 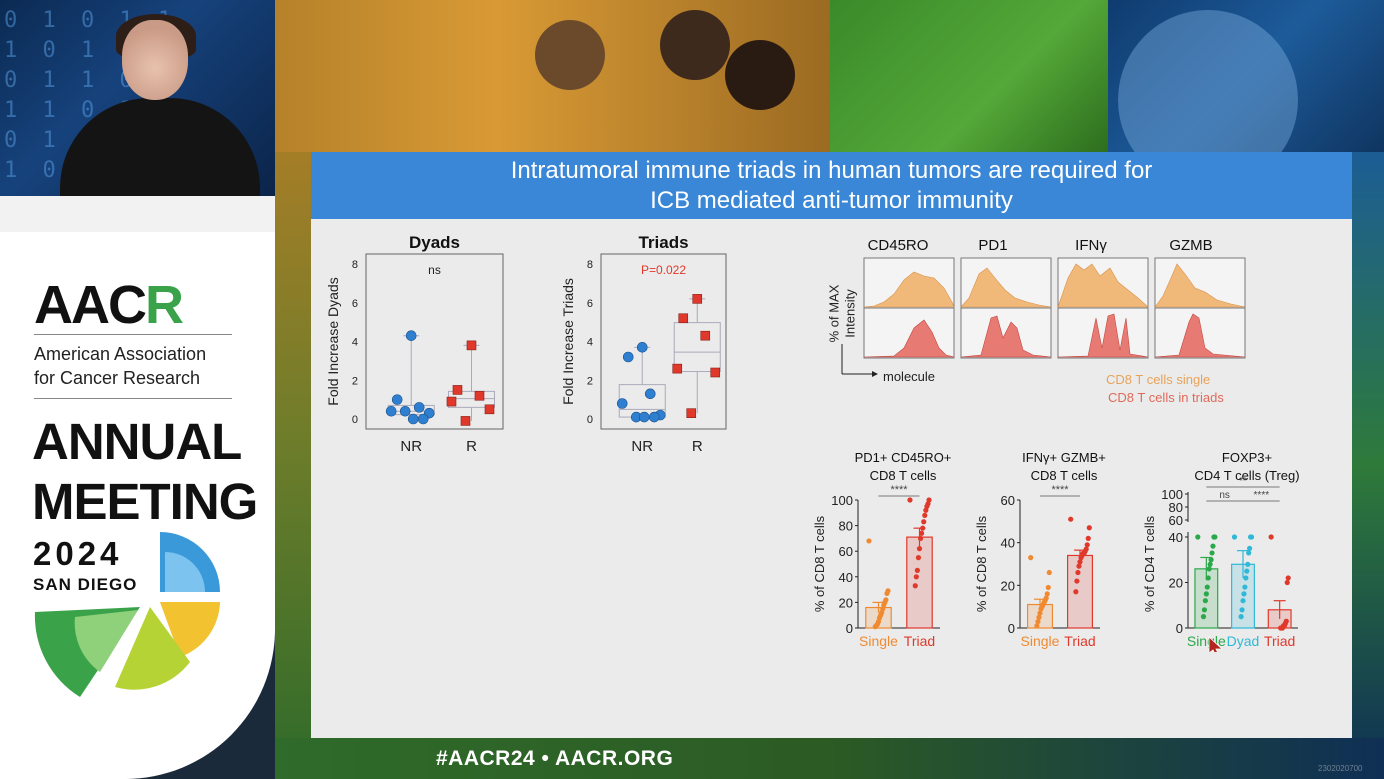 I want to click on chart-title: Triads, so click(x=663, y=242).